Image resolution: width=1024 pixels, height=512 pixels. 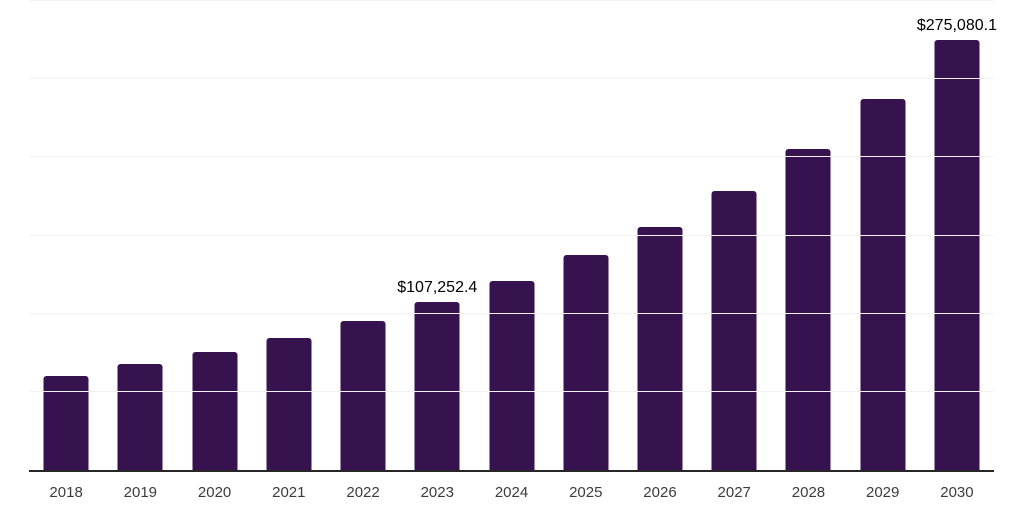 I want to click on bar-slot-2025, so click(x=586, y=235).